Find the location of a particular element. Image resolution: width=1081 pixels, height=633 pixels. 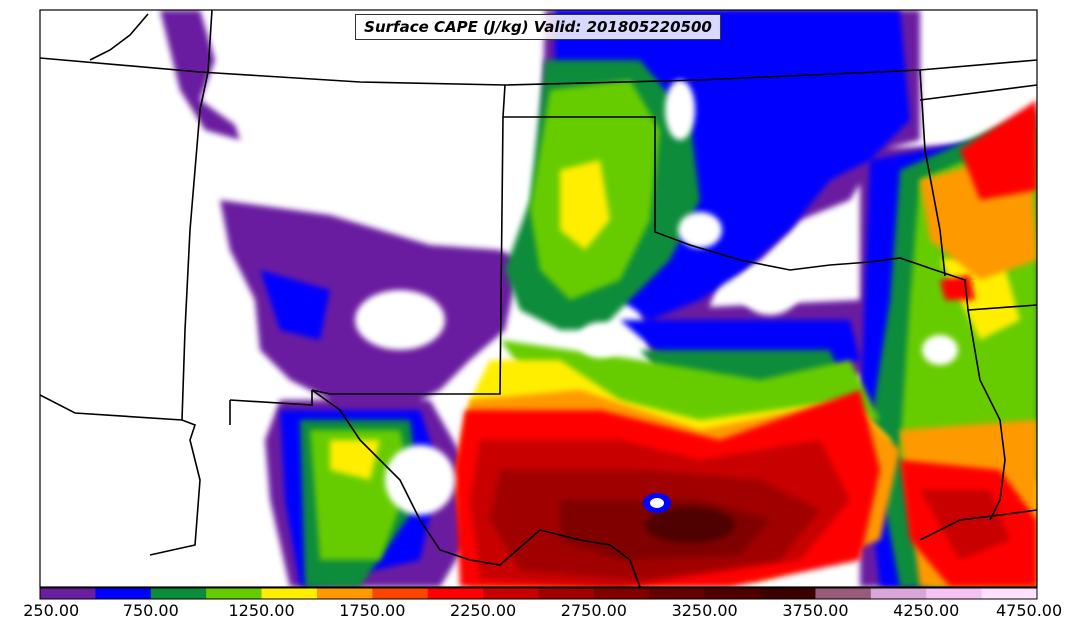

colorbar-border is located at coordinates (538, 593).